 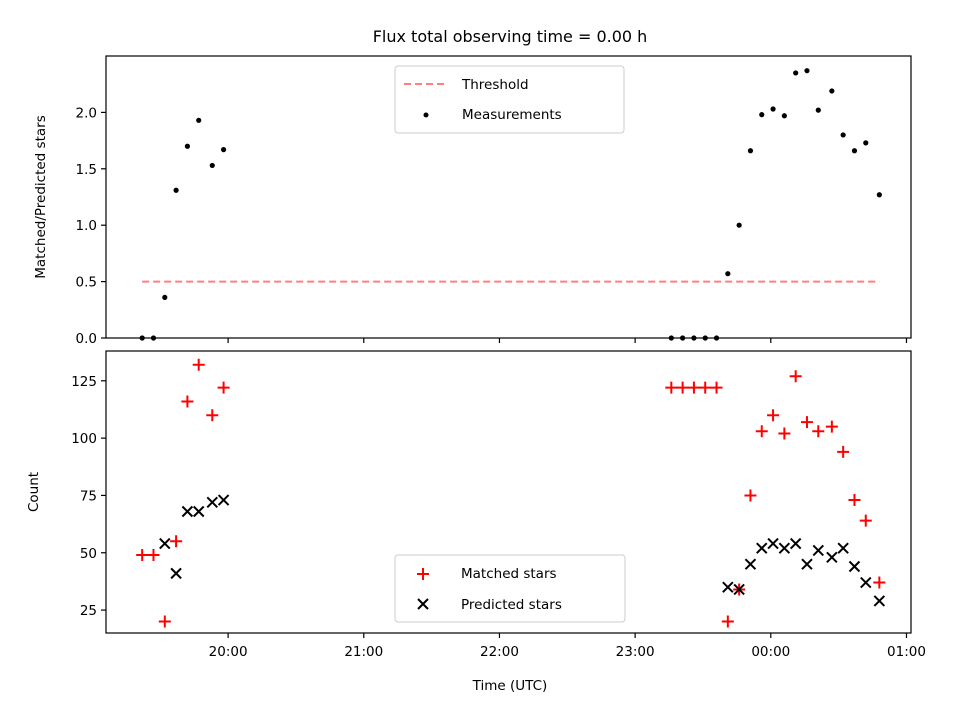 I want to click on x-tick-label: 20:00, so click(x=228, y=652).